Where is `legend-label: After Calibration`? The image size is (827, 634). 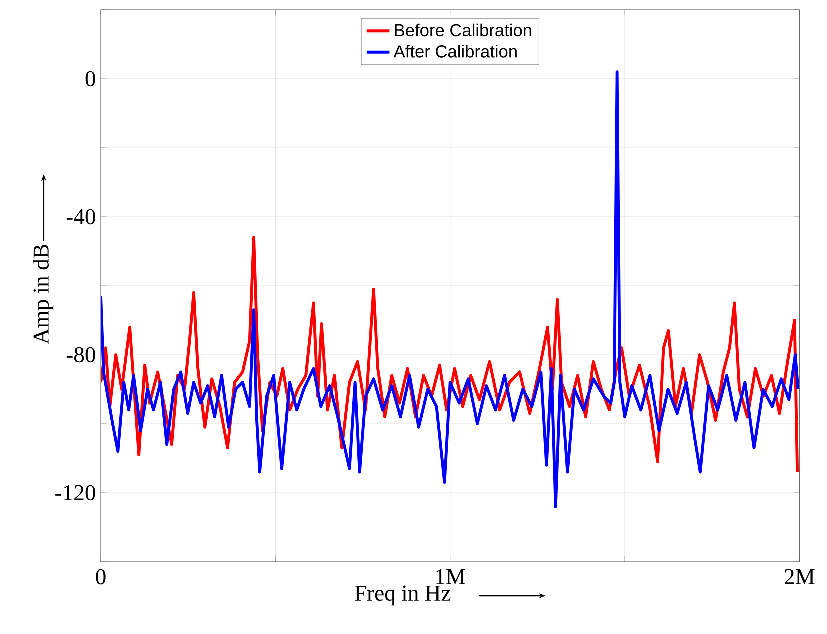
legend-label: After Calibration is located at coordinates (455, 51).